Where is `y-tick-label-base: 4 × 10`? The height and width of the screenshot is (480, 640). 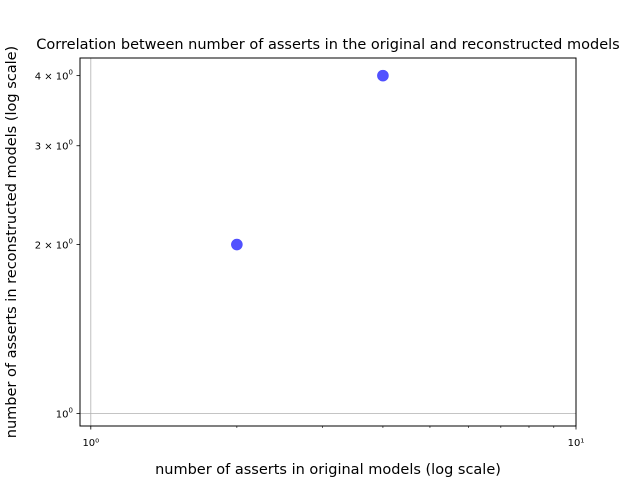 y-tick-label-base: 4 × 10 is located at coordinates (52, 77).